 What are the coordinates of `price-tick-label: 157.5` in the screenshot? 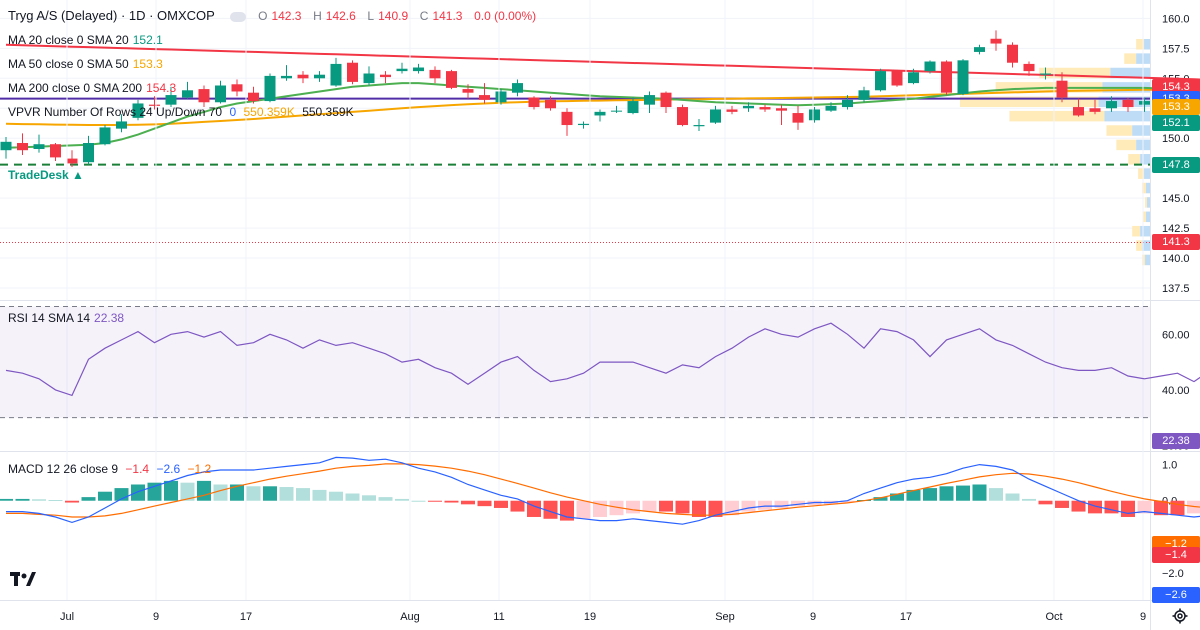 It's located at (1176, 49).